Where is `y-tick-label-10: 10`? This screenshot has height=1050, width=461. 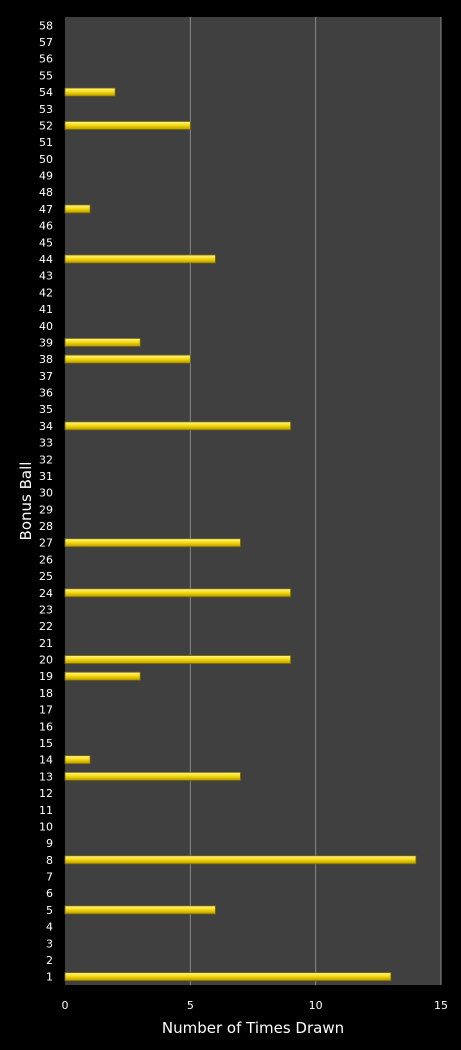 y-tick-label-10: 10 is located at coordinates (46, 826).